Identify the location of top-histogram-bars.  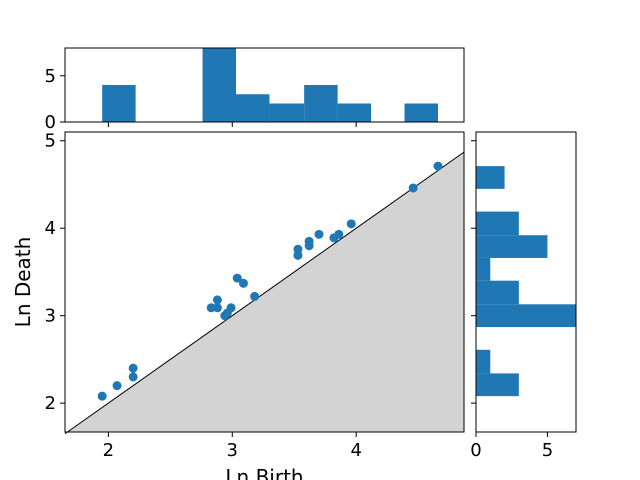
(270, 85).